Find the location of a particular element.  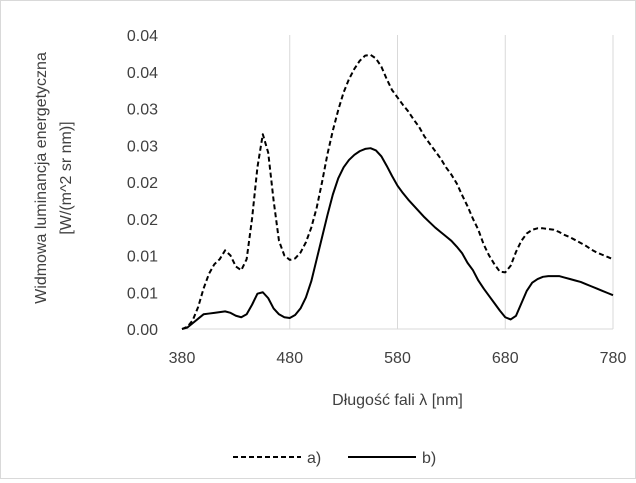

y-tick-label: 0.00 is located at coordinates (142, 330).